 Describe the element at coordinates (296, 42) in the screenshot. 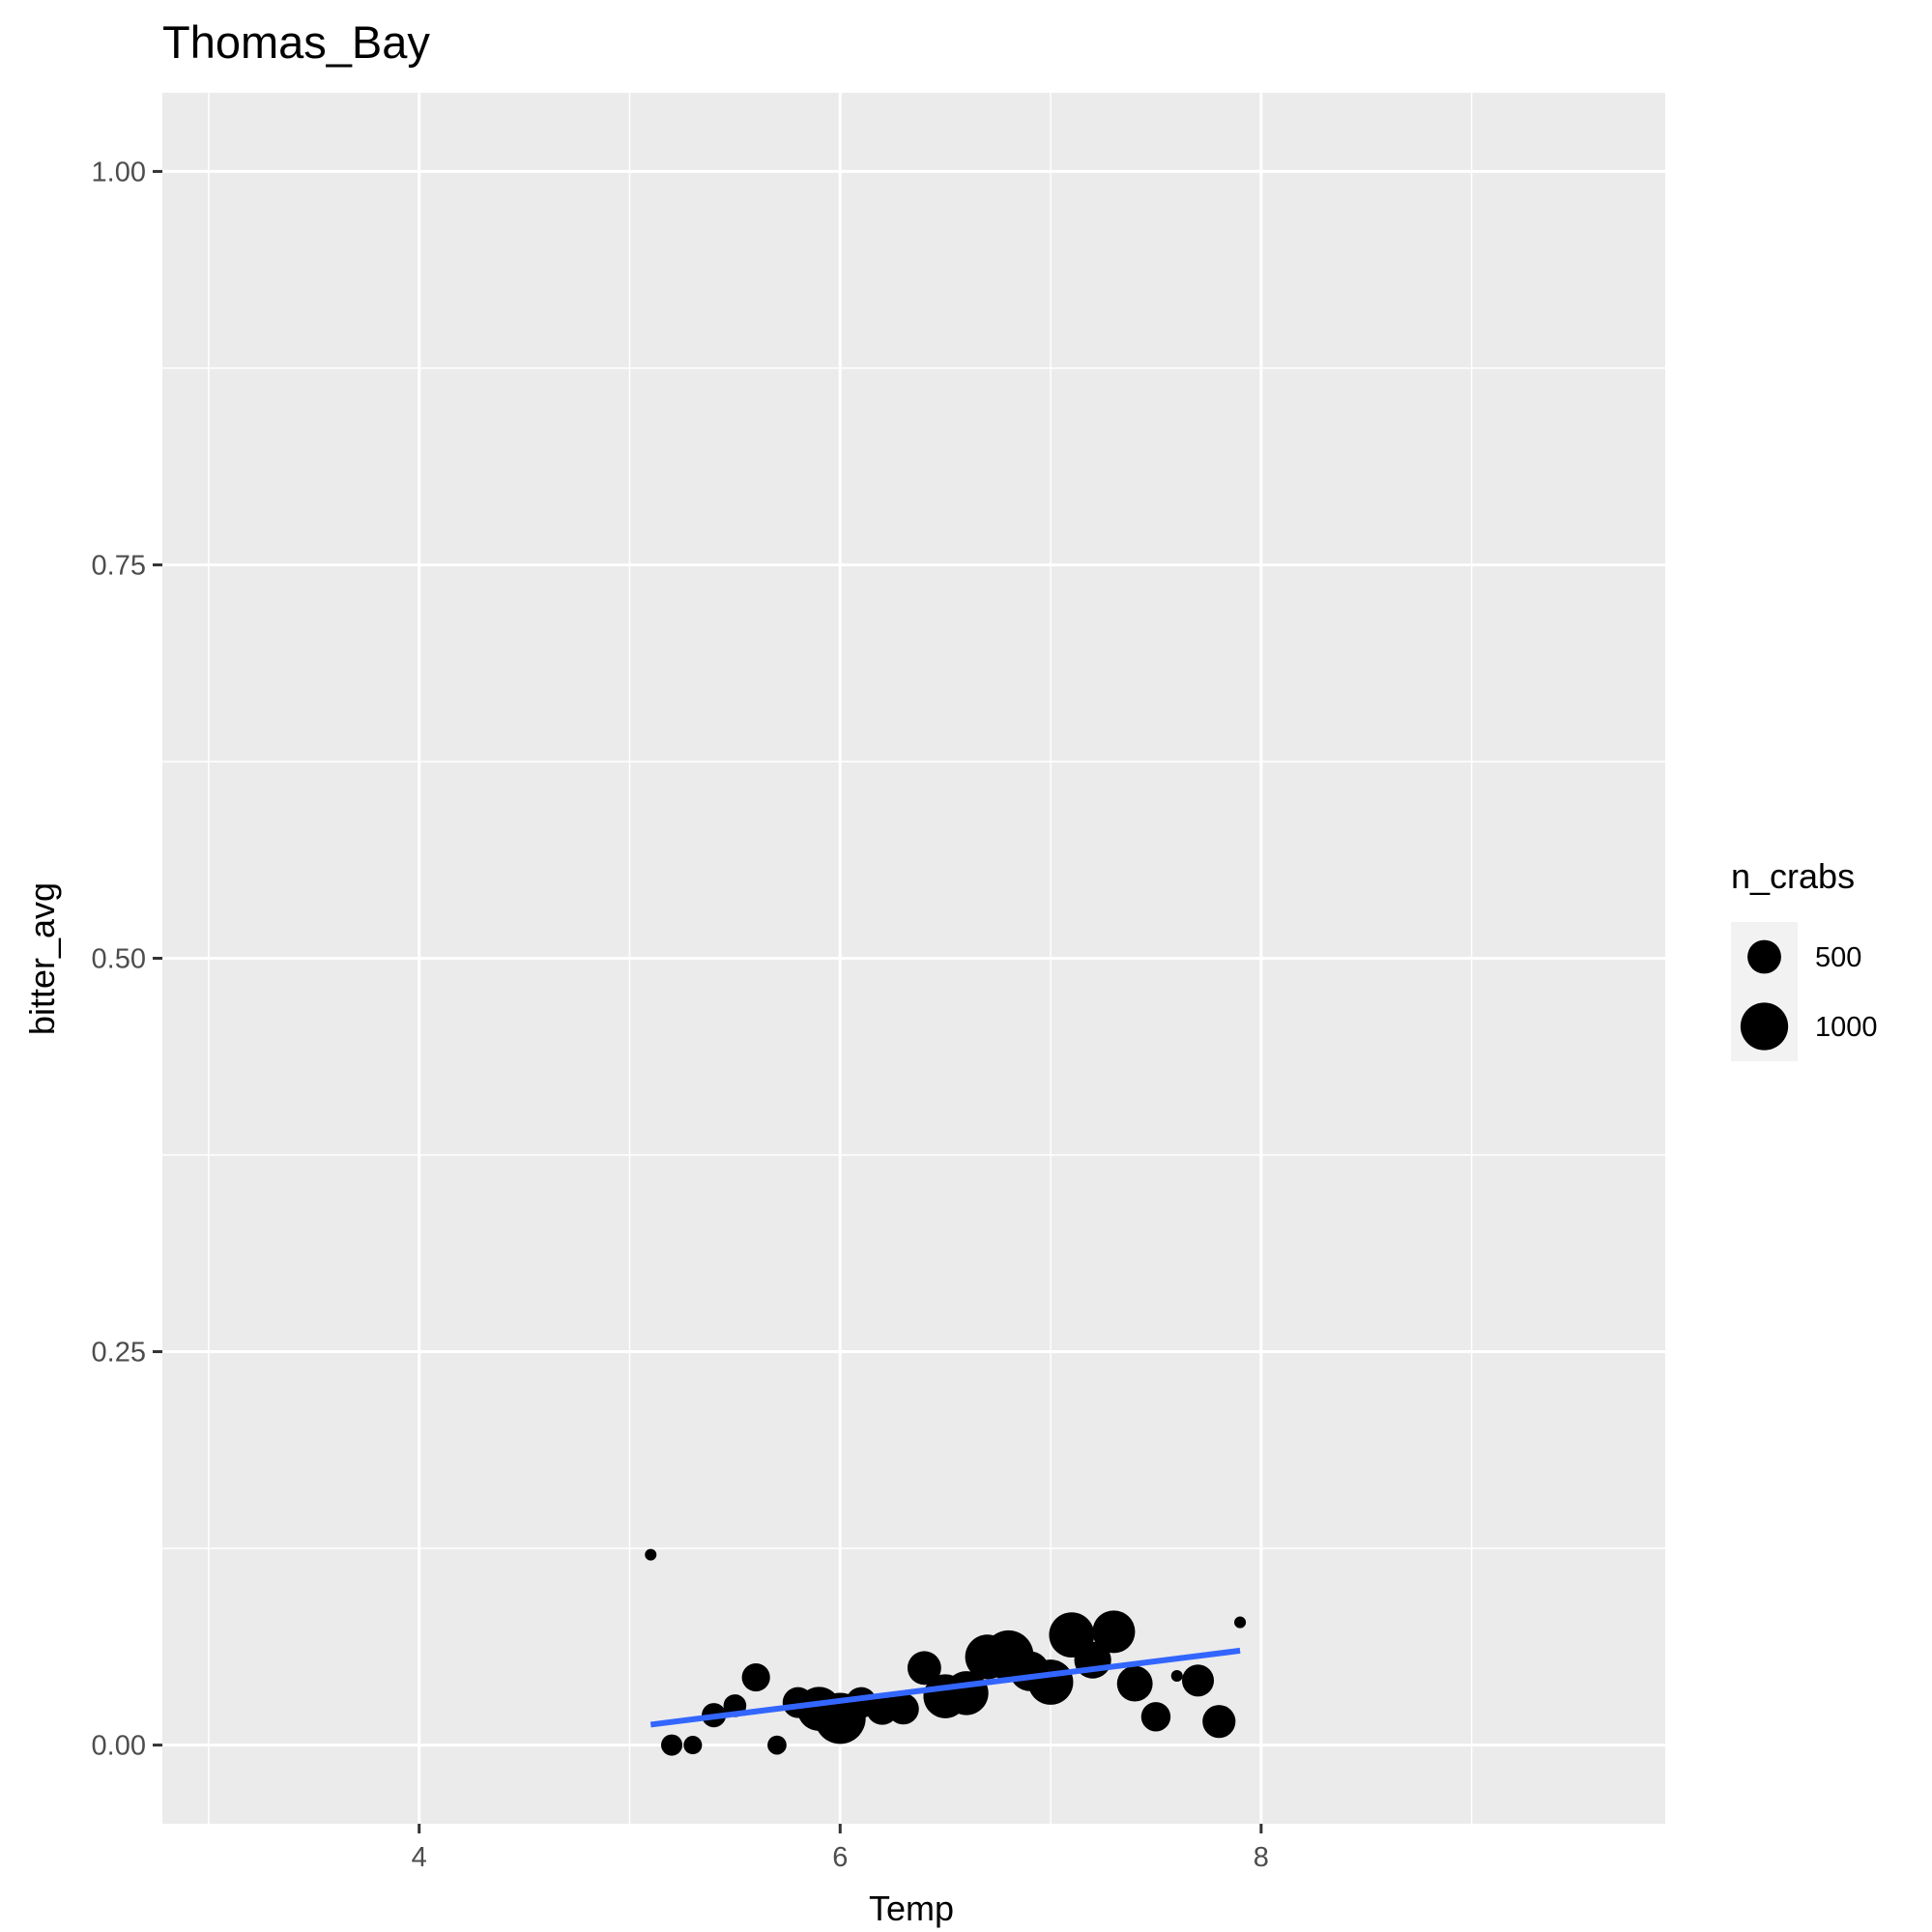

I see `chart-title: Thomas_Bay` at that location.